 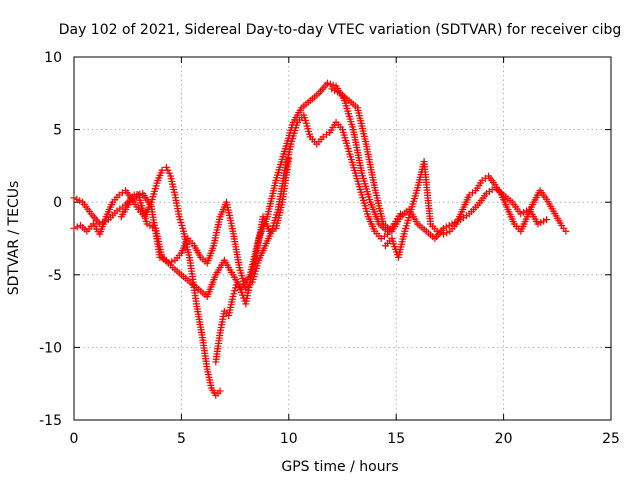 I want to click on y-axis-label: SDTVAR / TECUs, so click(x=14, y=238).